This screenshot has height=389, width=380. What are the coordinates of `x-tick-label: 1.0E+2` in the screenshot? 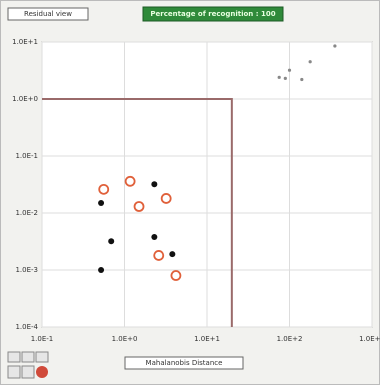 It's located at (290, 339).